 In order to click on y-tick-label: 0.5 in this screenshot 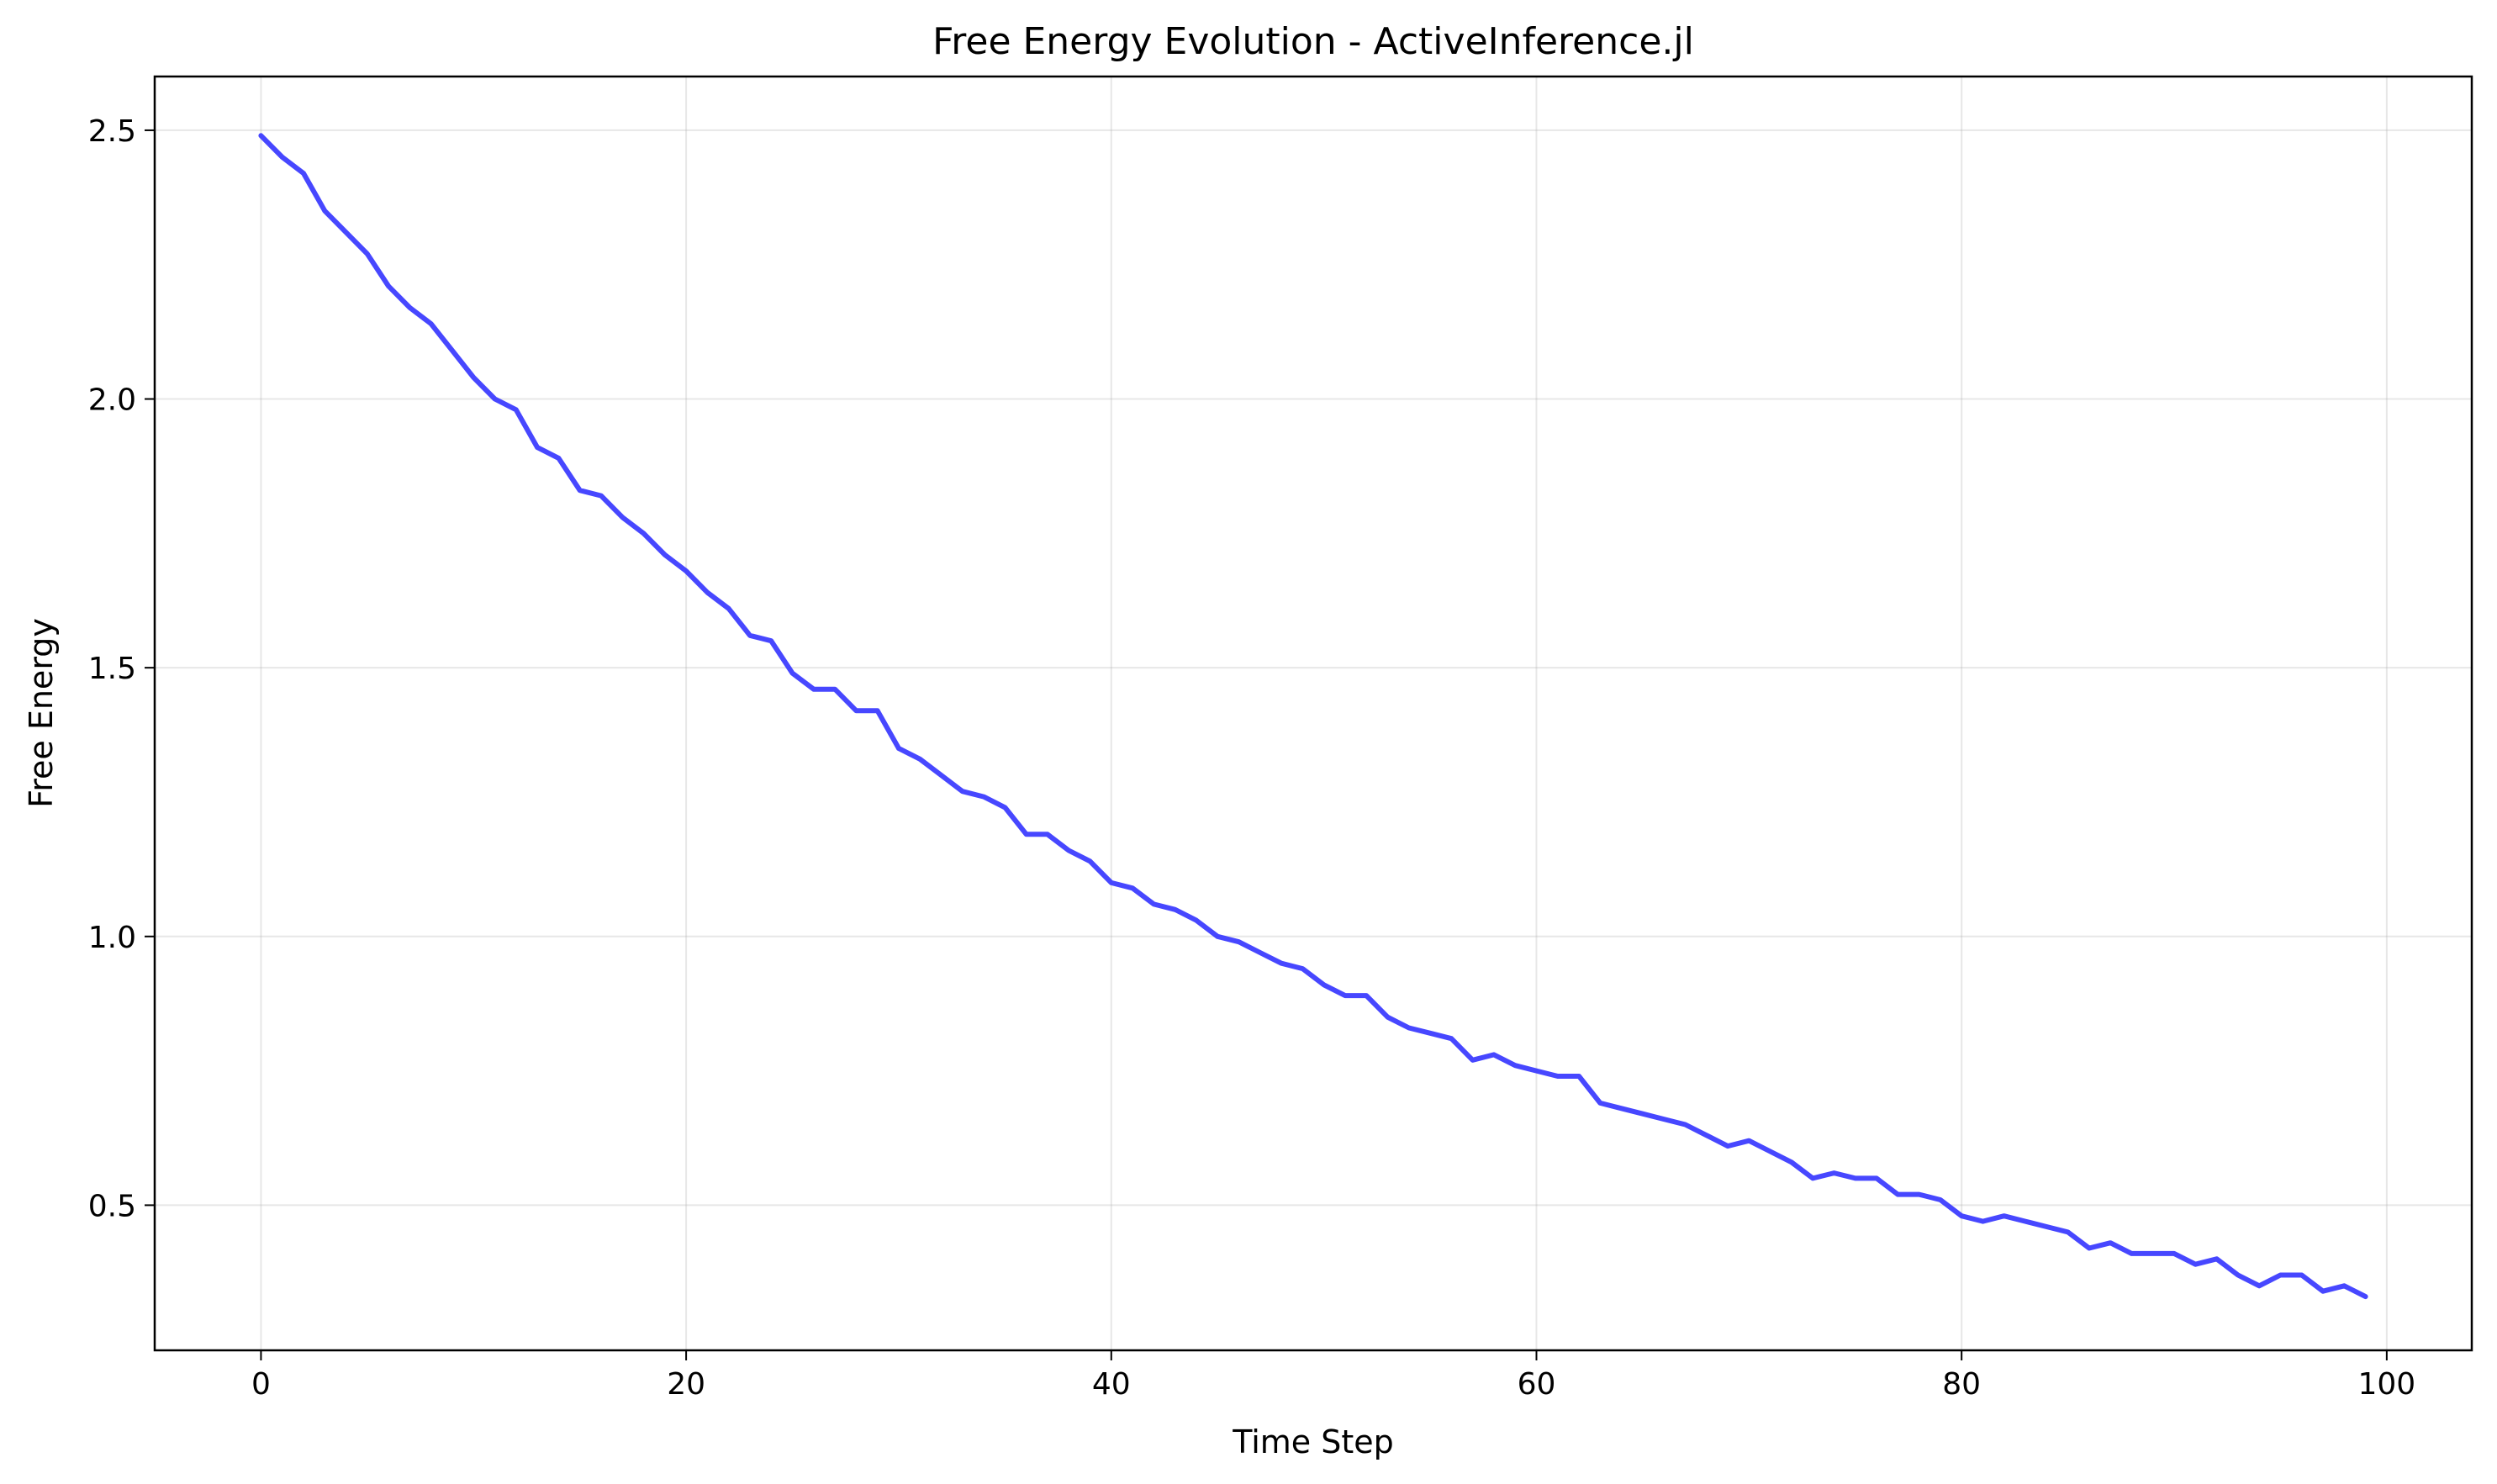, I will do `click(112, 1206)`.